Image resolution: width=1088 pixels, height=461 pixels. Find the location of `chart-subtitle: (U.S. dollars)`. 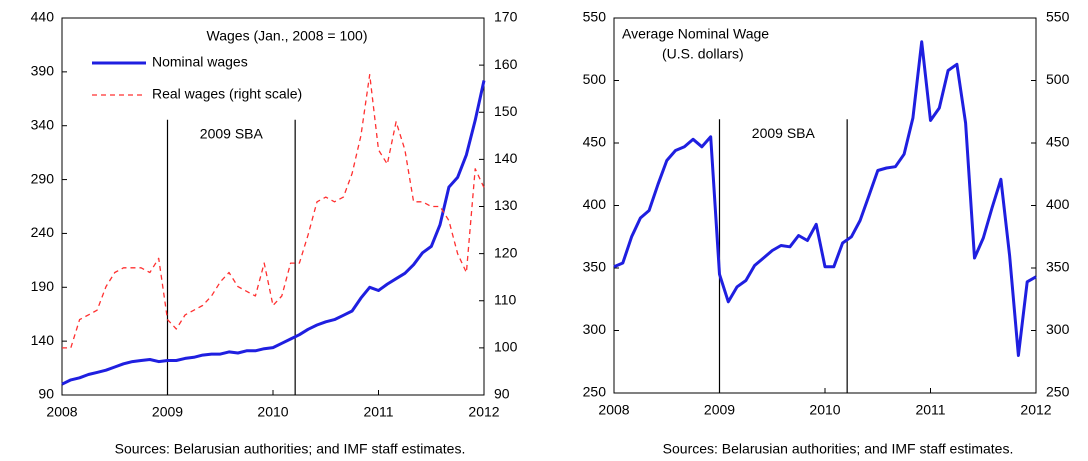

chart-subtitle: (U.S. dollars) is located at coordinates (703, 54).